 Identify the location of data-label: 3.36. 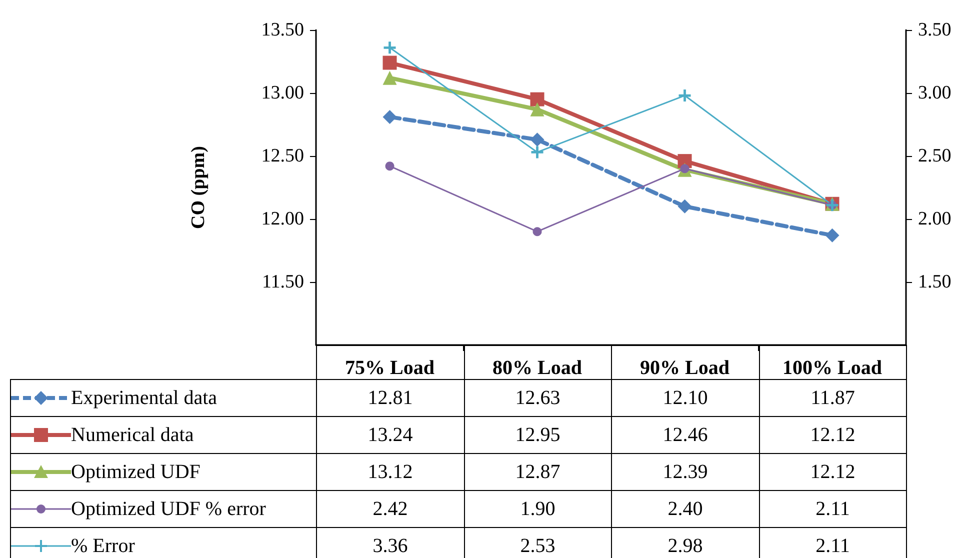
(390, 543).